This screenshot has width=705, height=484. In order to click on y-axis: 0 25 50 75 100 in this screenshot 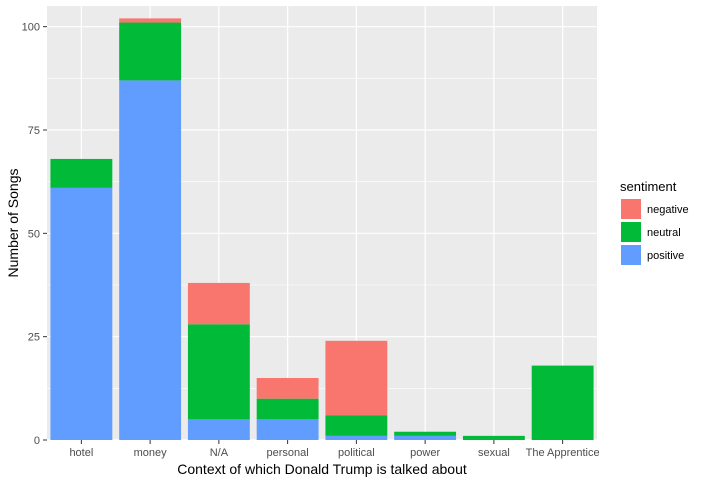, I will do `click(34, 234)`.